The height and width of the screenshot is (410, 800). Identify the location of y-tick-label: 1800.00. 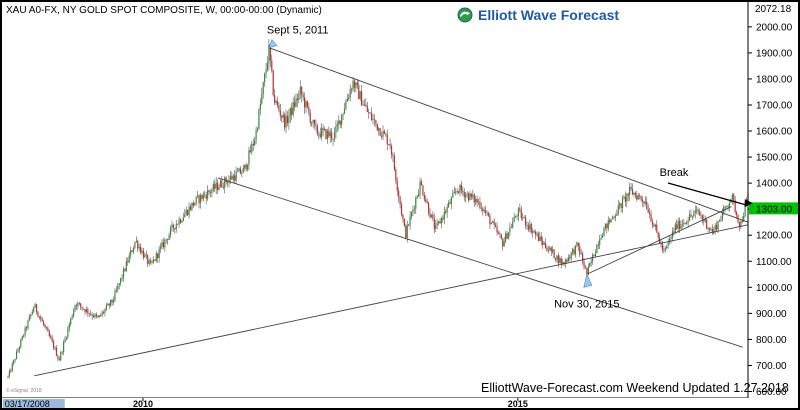
(774, 79).